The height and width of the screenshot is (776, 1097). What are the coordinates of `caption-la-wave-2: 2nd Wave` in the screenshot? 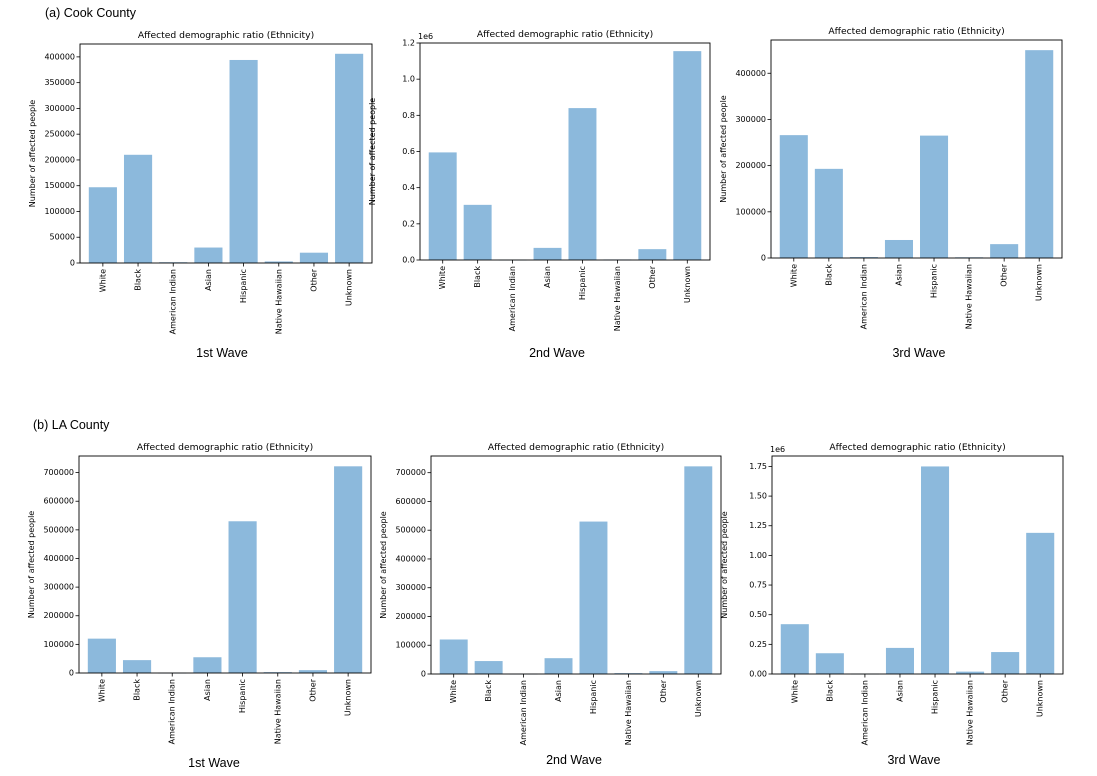 It's located at (574, 760).